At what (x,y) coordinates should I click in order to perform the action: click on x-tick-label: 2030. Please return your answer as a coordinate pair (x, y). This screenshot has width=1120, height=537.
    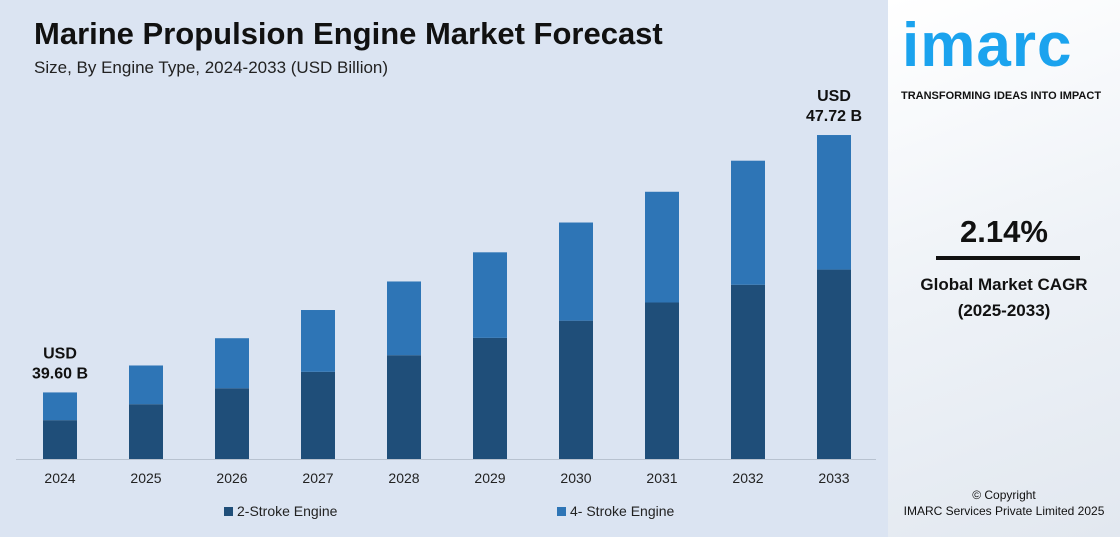
    Looking at the image, I should click on (575, 478).